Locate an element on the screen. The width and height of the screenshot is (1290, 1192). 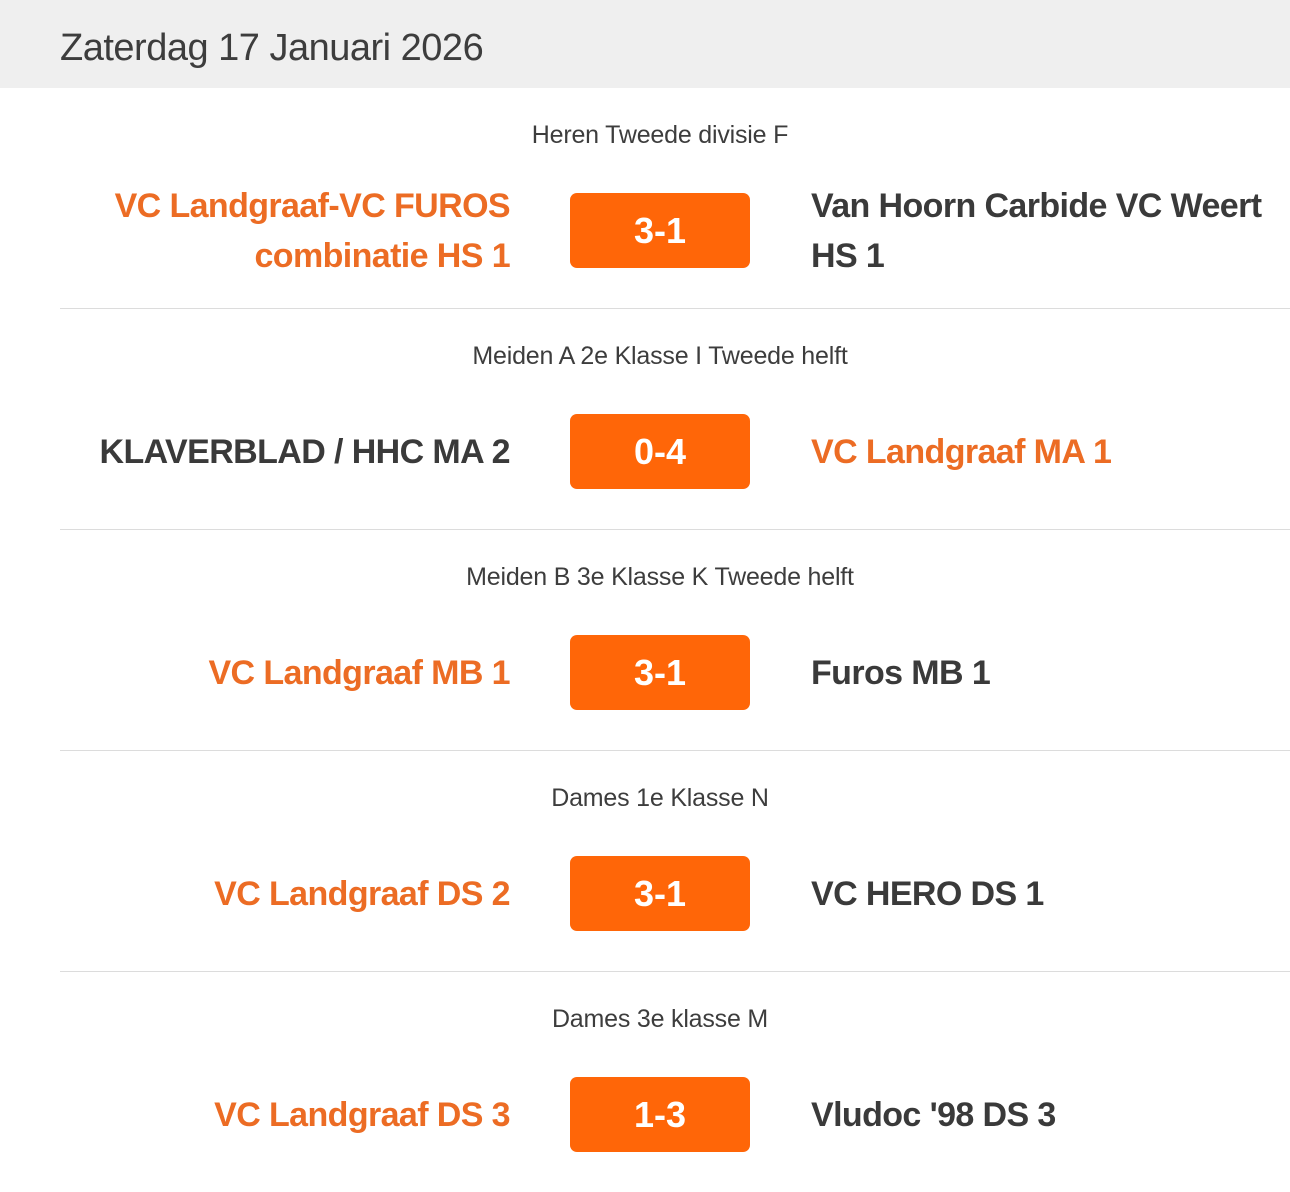
match-category: Heren Tweede divisie F is located at coordinates (660, 135).